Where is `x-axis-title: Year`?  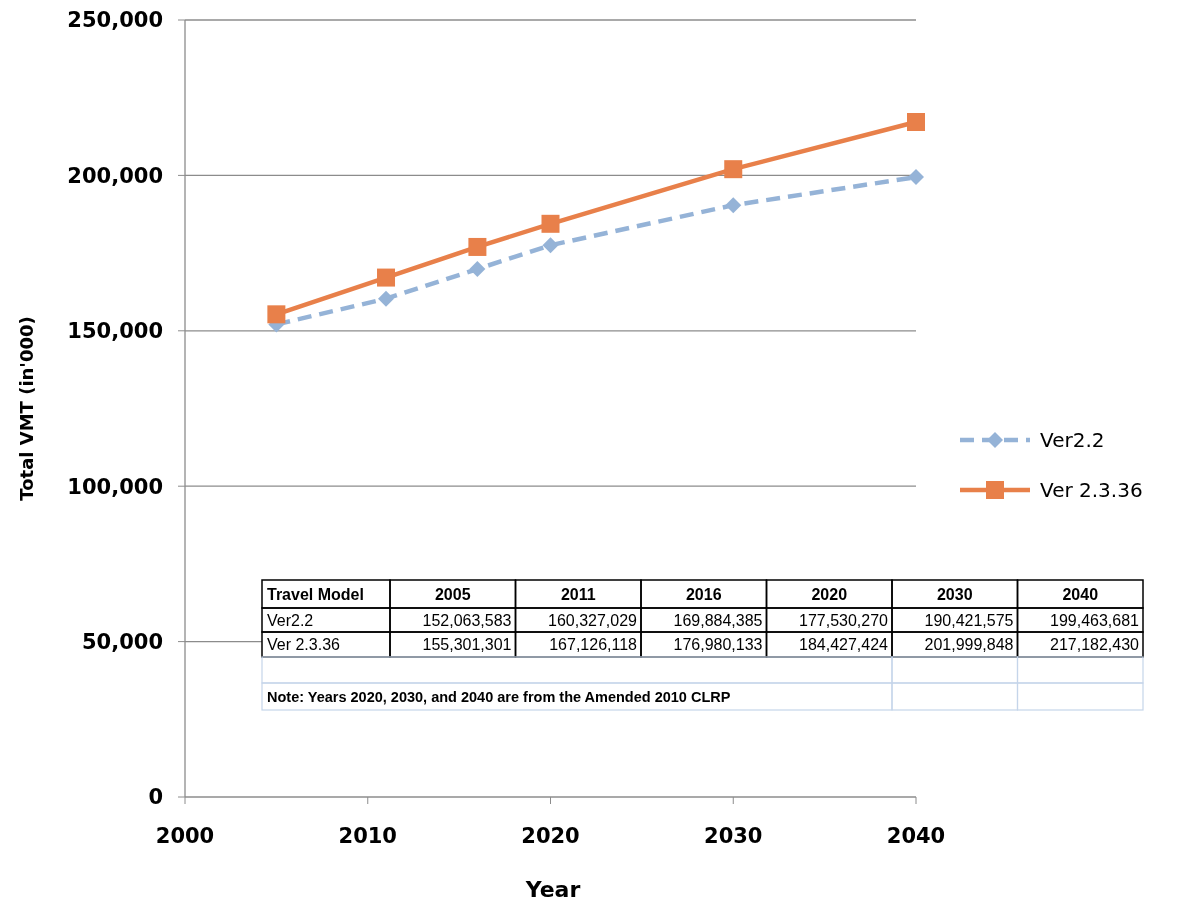
x-axis-title: Year is located at coordinates (552, 889).